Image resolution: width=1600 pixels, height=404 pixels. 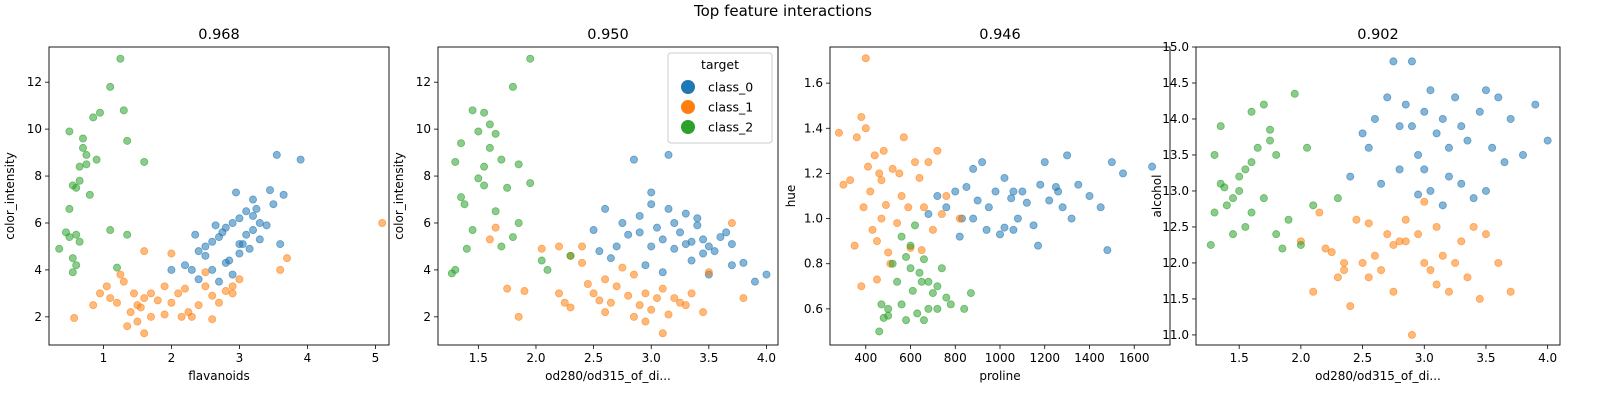 I want to click on legend: target class_0 class_1 class_2, so click(x=720, y=98).